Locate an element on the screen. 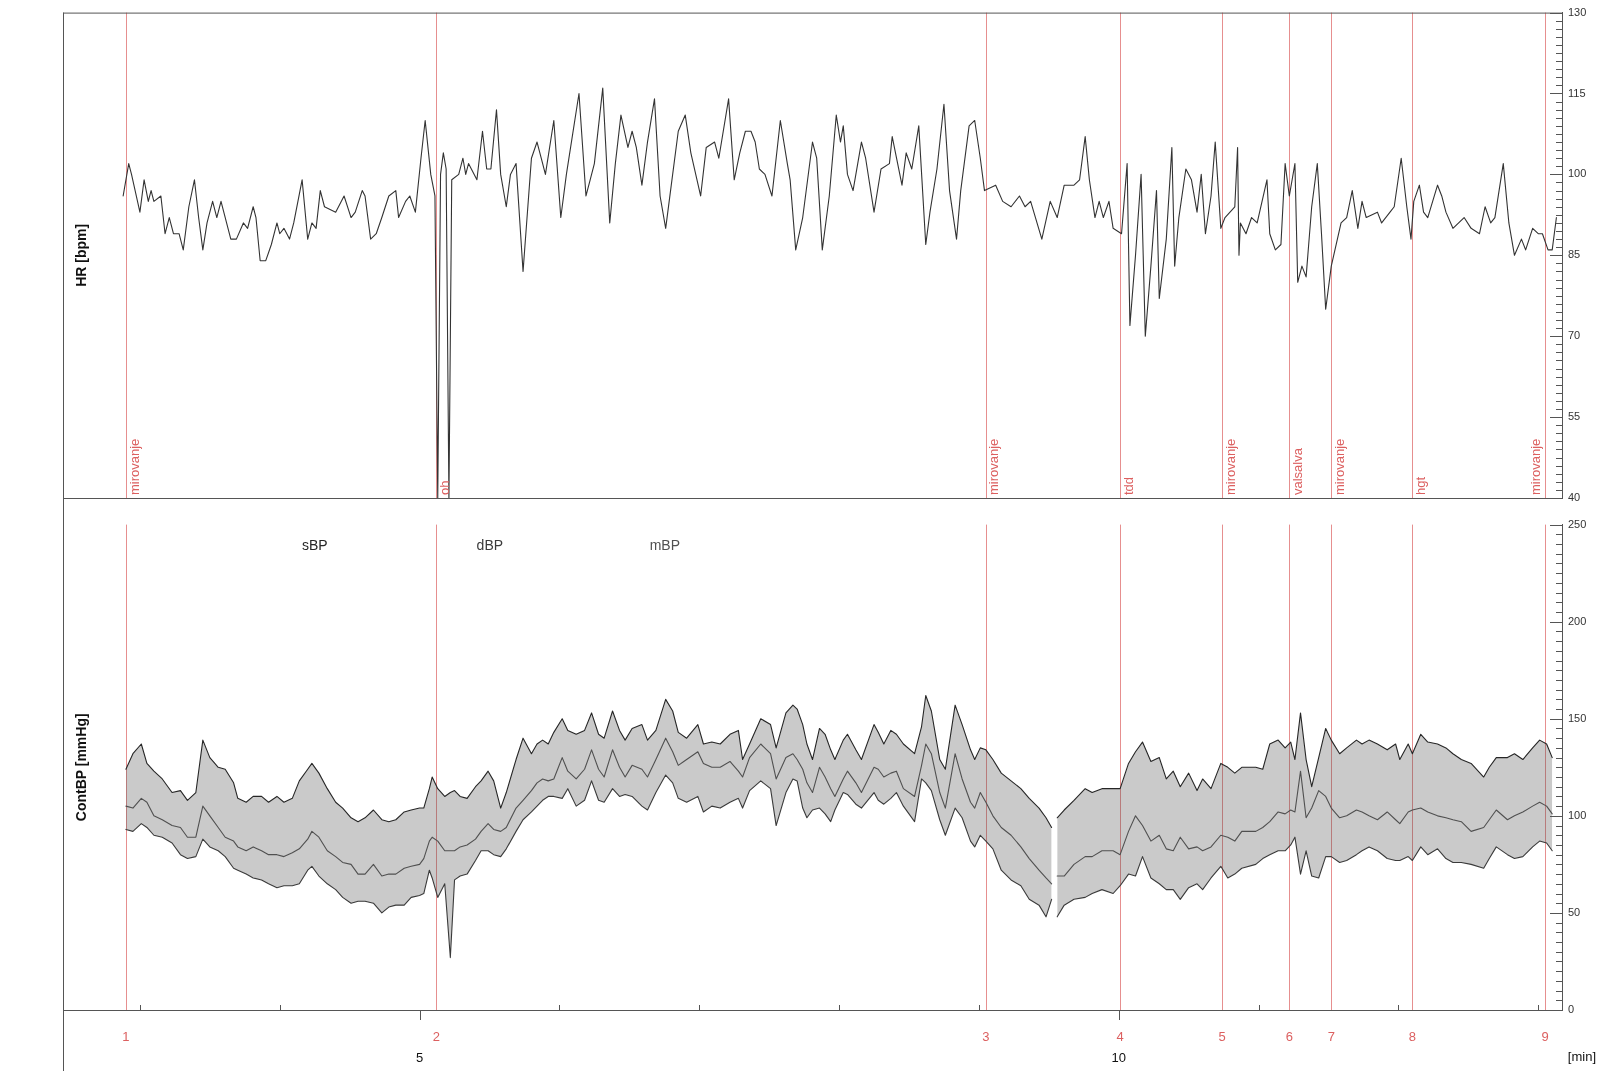 The image size is (1600, 1071). y-tick-label: 250 is located at coordinates (1577, 523).